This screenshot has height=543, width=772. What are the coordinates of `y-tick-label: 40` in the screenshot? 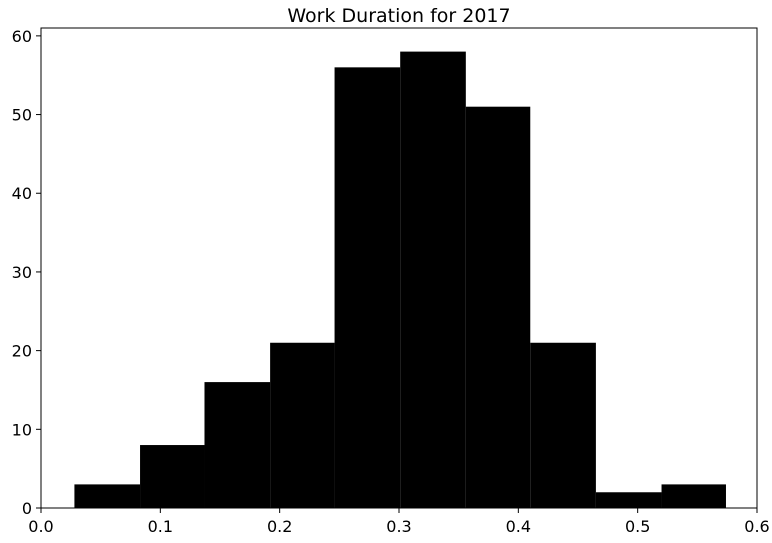 It's located at (22, 193).